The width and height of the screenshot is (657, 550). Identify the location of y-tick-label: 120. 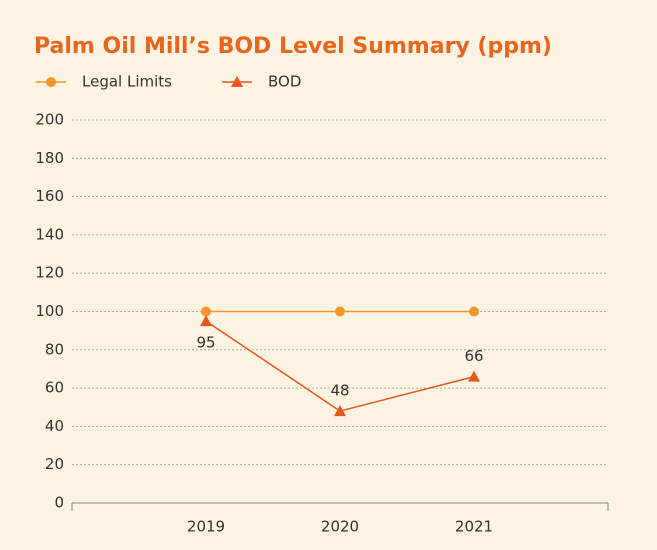
(49, 273).